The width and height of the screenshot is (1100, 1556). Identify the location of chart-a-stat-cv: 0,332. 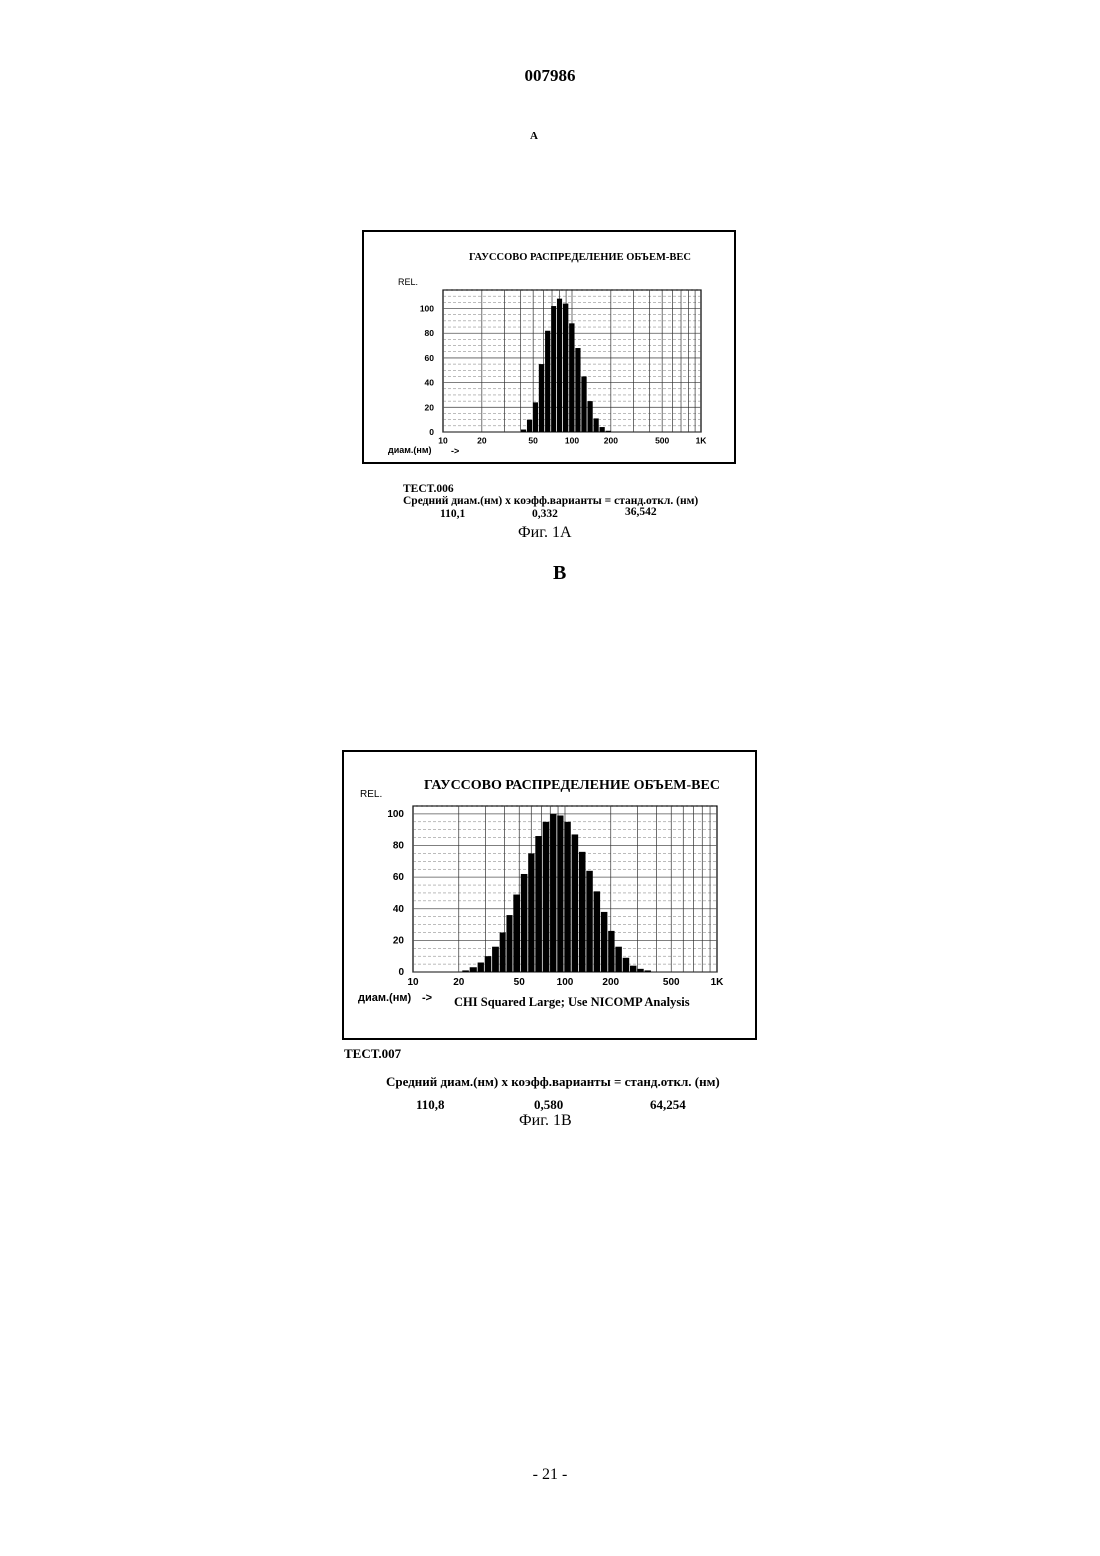
(545, 514).